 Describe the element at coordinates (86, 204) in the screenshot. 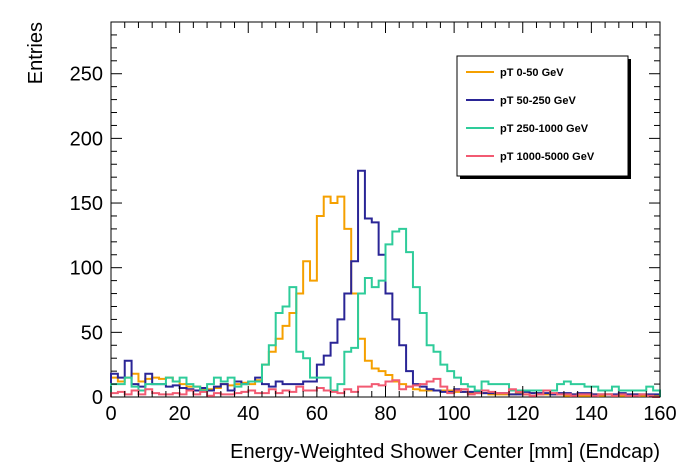

I see `y-tick-label: 150` at that location.